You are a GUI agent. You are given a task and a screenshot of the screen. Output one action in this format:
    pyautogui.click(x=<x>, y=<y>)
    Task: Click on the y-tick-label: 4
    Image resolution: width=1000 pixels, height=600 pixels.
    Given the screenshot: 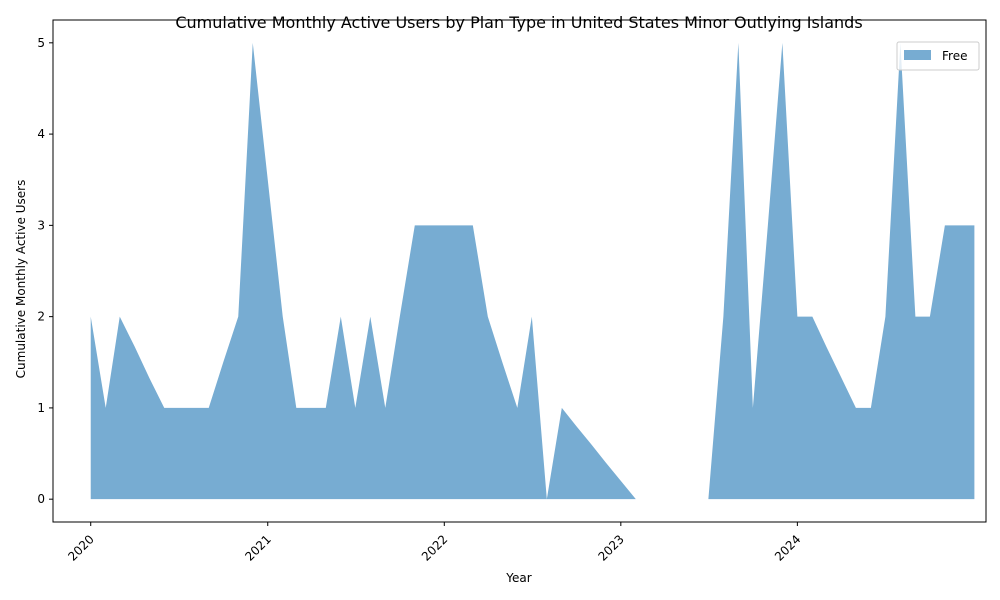 What is the action you would take?
    pyautogui.click(x=41, y=134)
    